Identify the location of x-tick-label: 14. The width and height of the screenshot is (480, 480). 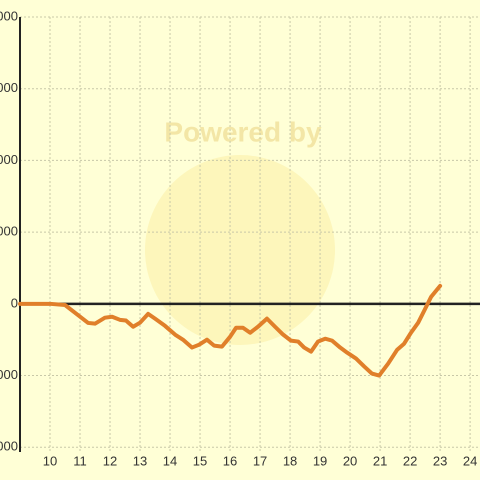
(170, 460).